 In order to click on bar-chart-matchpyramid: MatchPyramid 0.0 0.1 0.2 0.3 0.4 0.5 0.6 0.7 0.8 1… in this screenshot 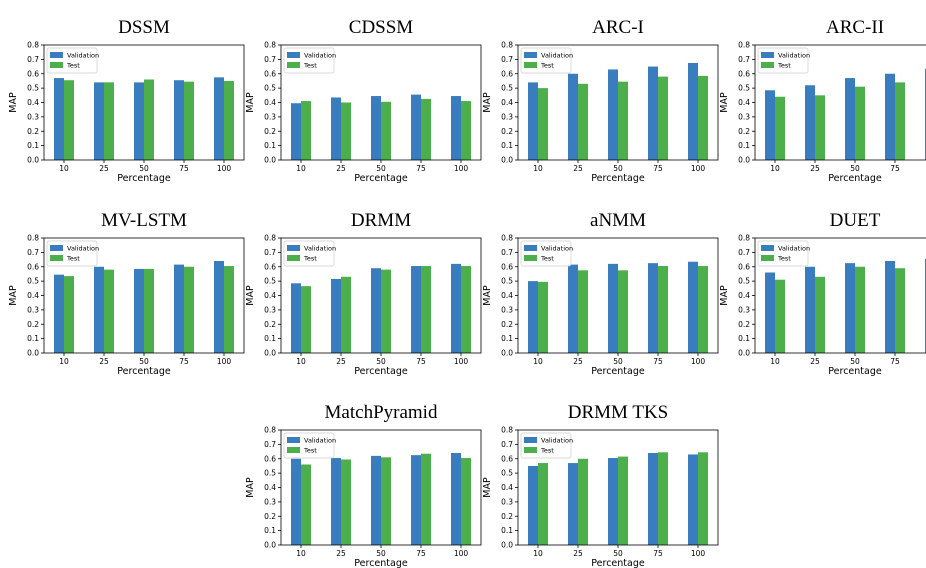, I will do `click(363, 485)`.